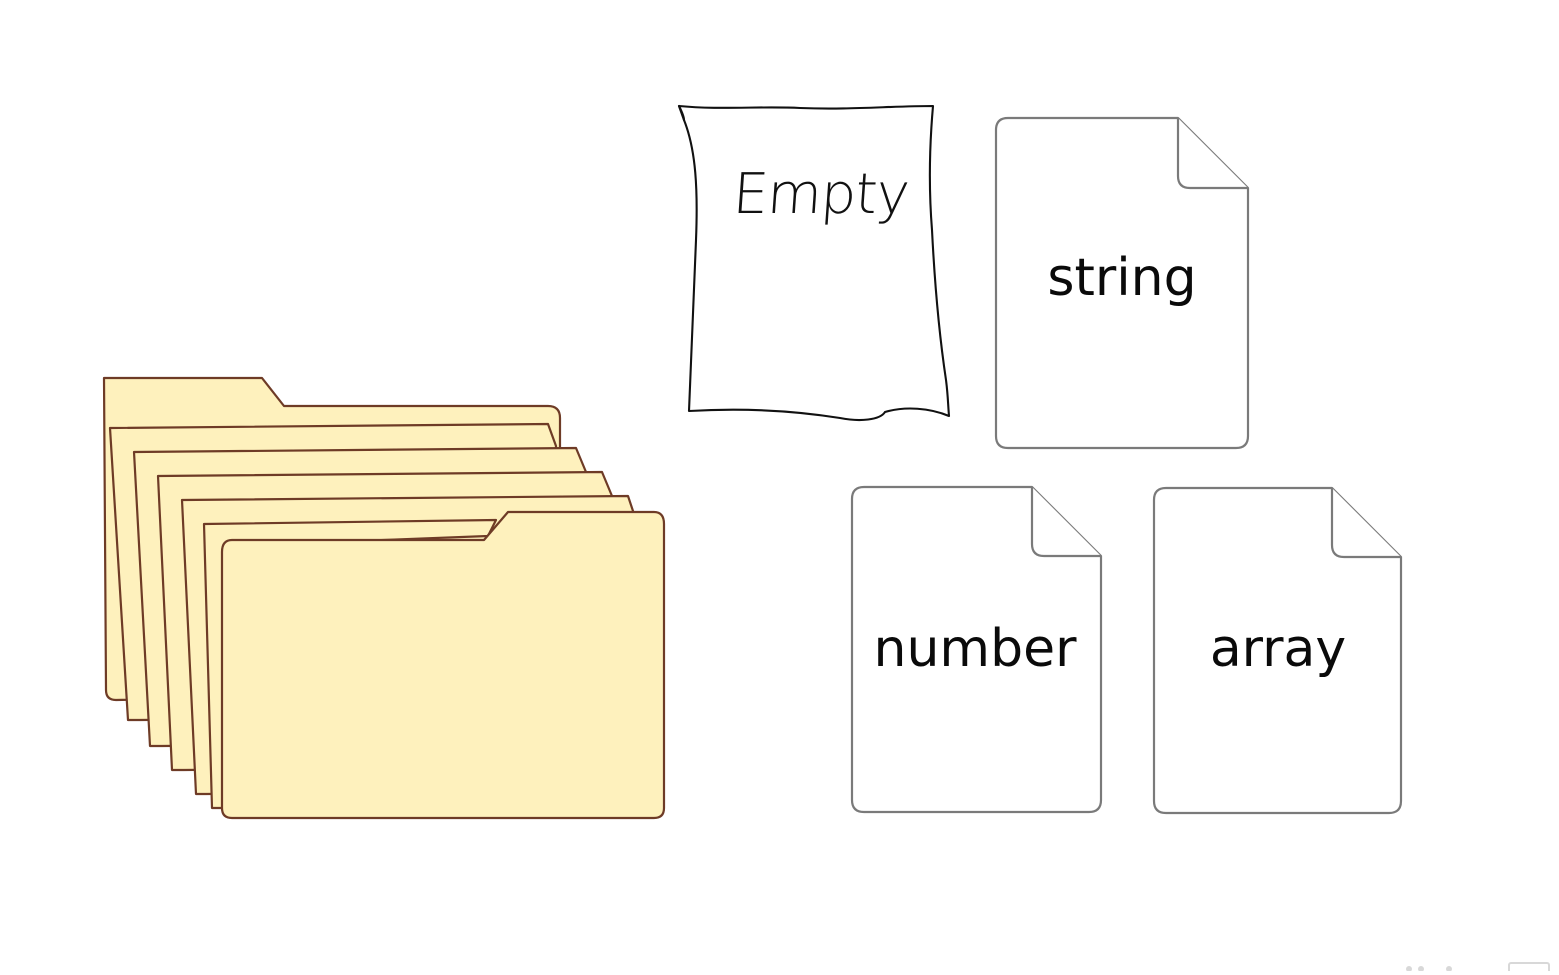  I want to click on document-icon-string: string, so click(1122, 283).